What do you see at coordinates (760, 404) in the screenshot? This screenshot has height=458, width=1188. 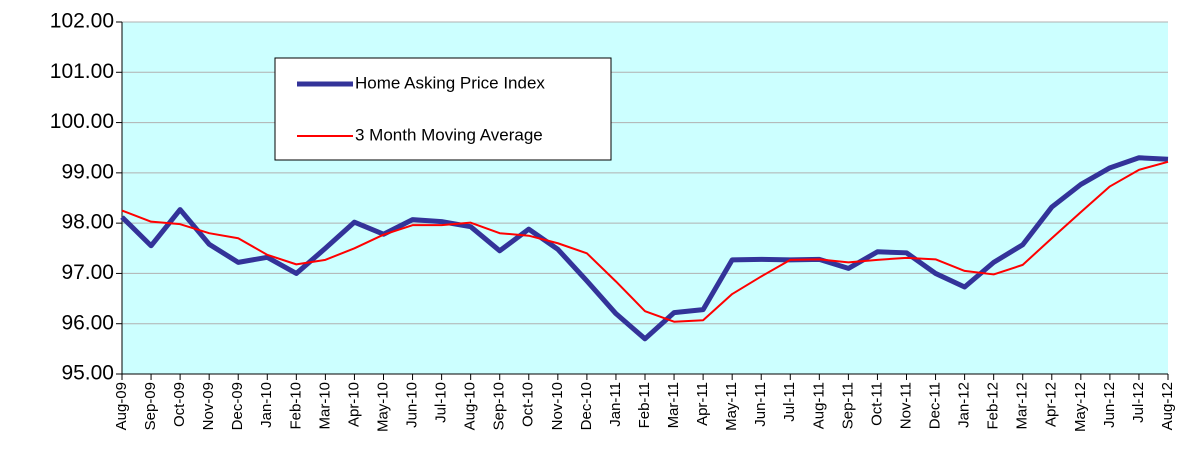 I see `x-tick-label: Jun-11` at bounding box center [760, 404].